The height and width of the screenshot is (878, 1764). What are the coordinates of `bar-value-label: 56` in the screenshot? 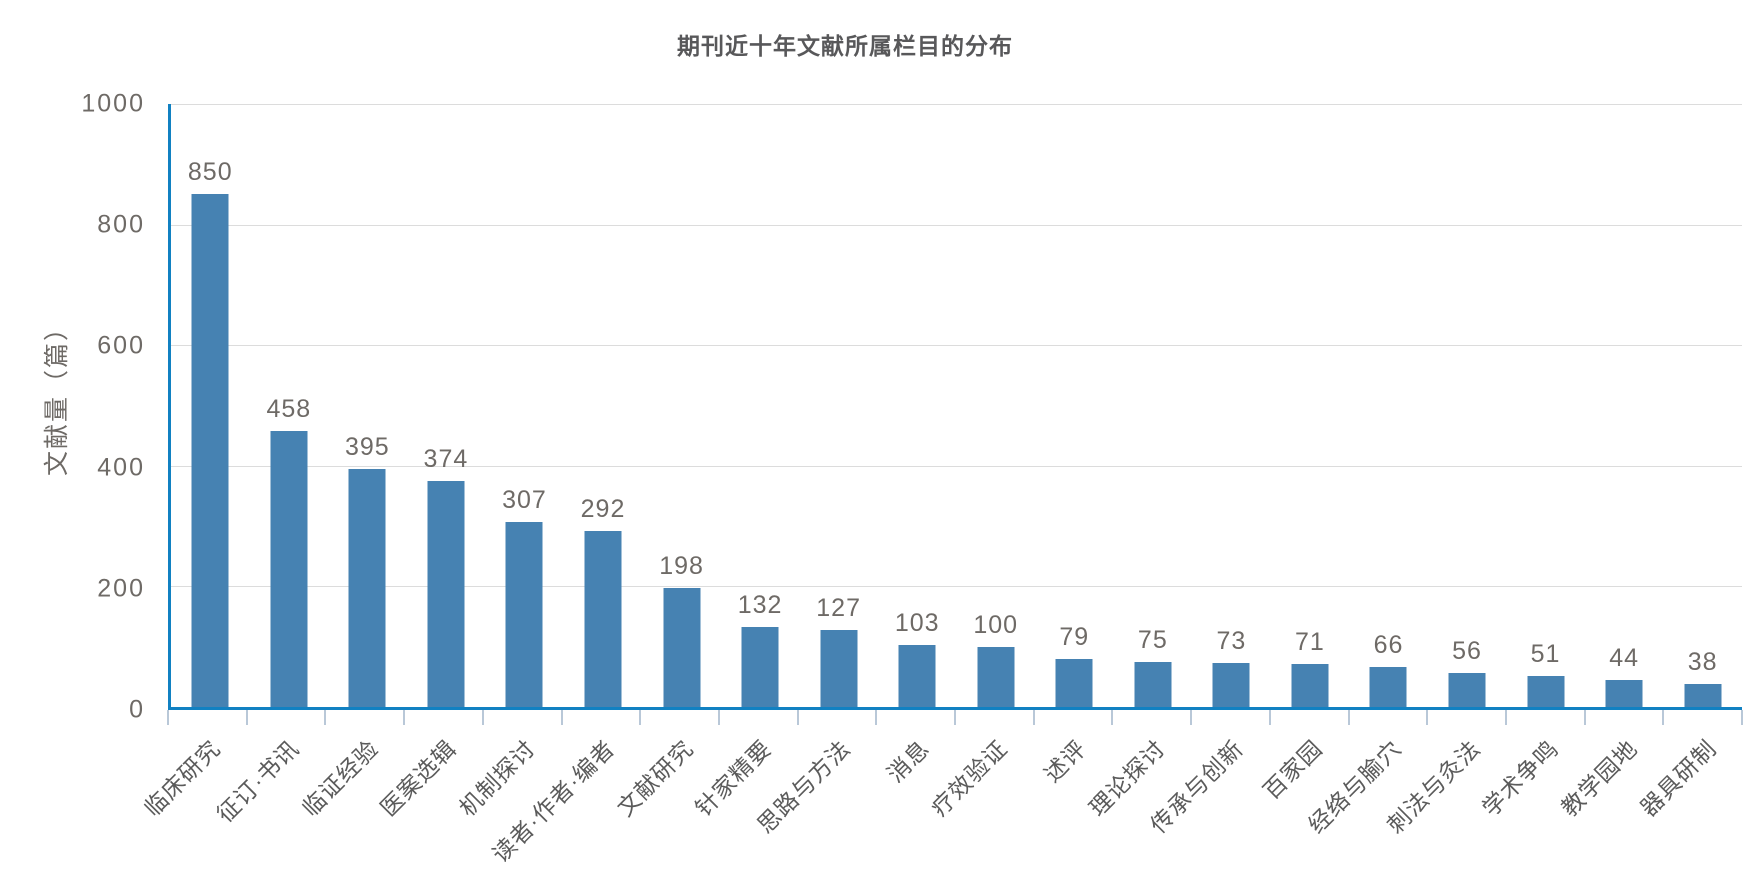 It's located at (1467, 651).